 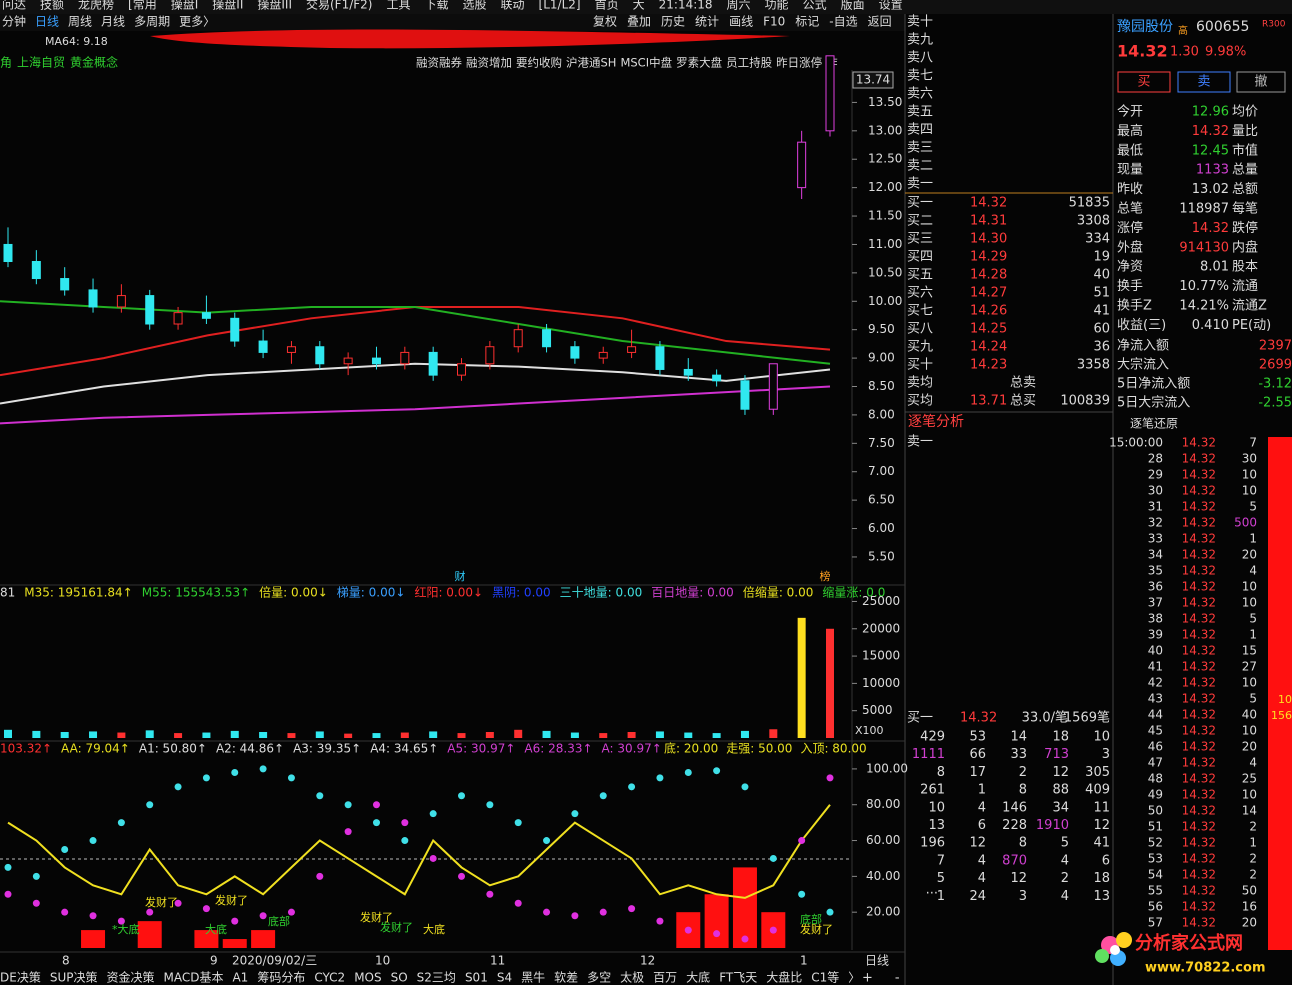 What do you see at coordinates (1141, 325) in the screenshot?
I see `quote-label: 收益(三)` at bounding box center [1141, 325].